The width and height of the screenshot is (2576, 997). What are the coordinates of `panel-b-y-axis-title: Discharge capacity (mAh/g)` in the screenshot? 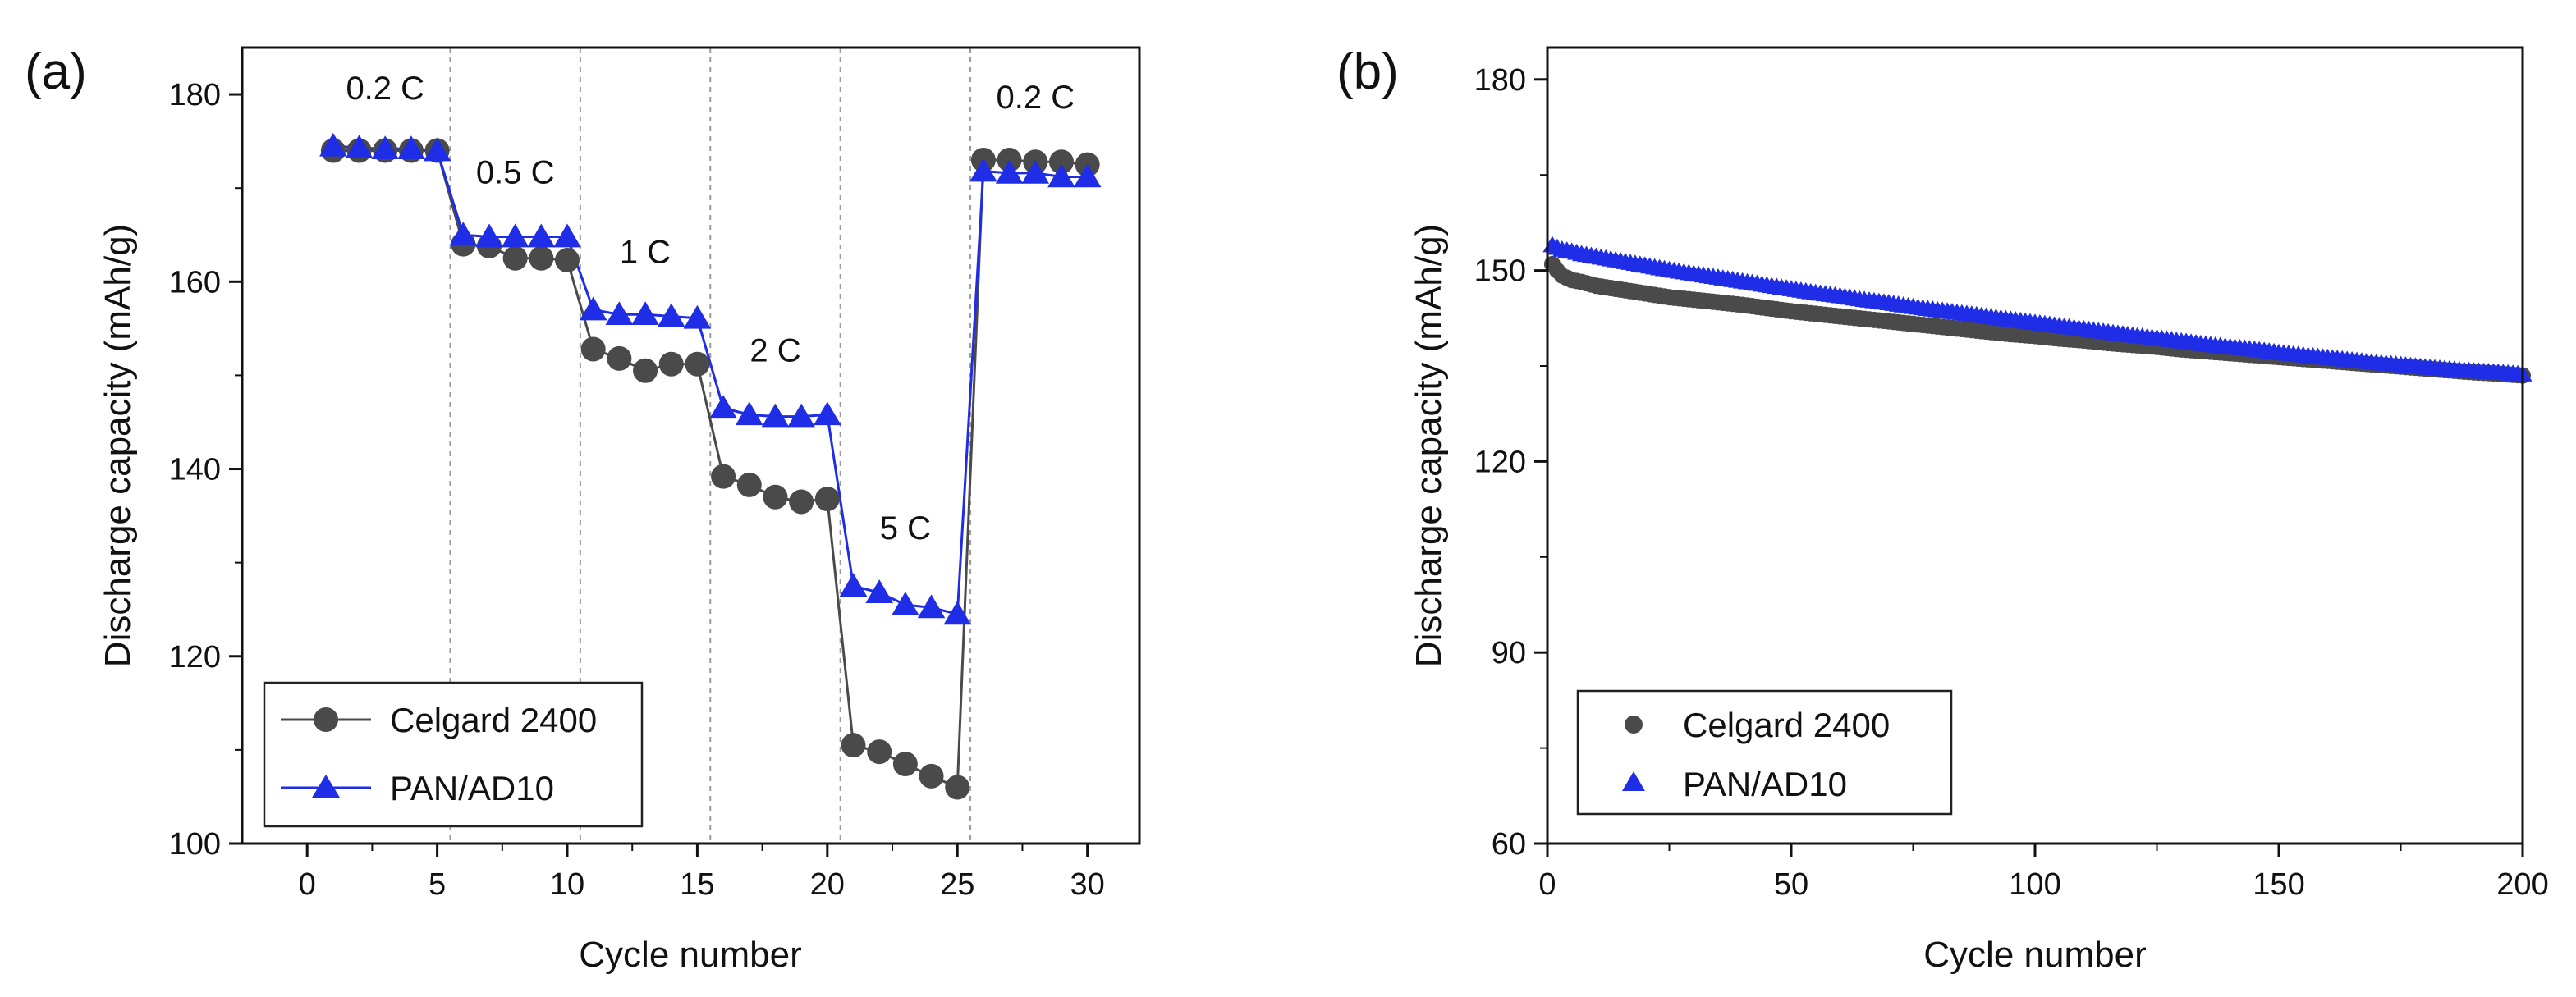 It's located at (1429, 445).